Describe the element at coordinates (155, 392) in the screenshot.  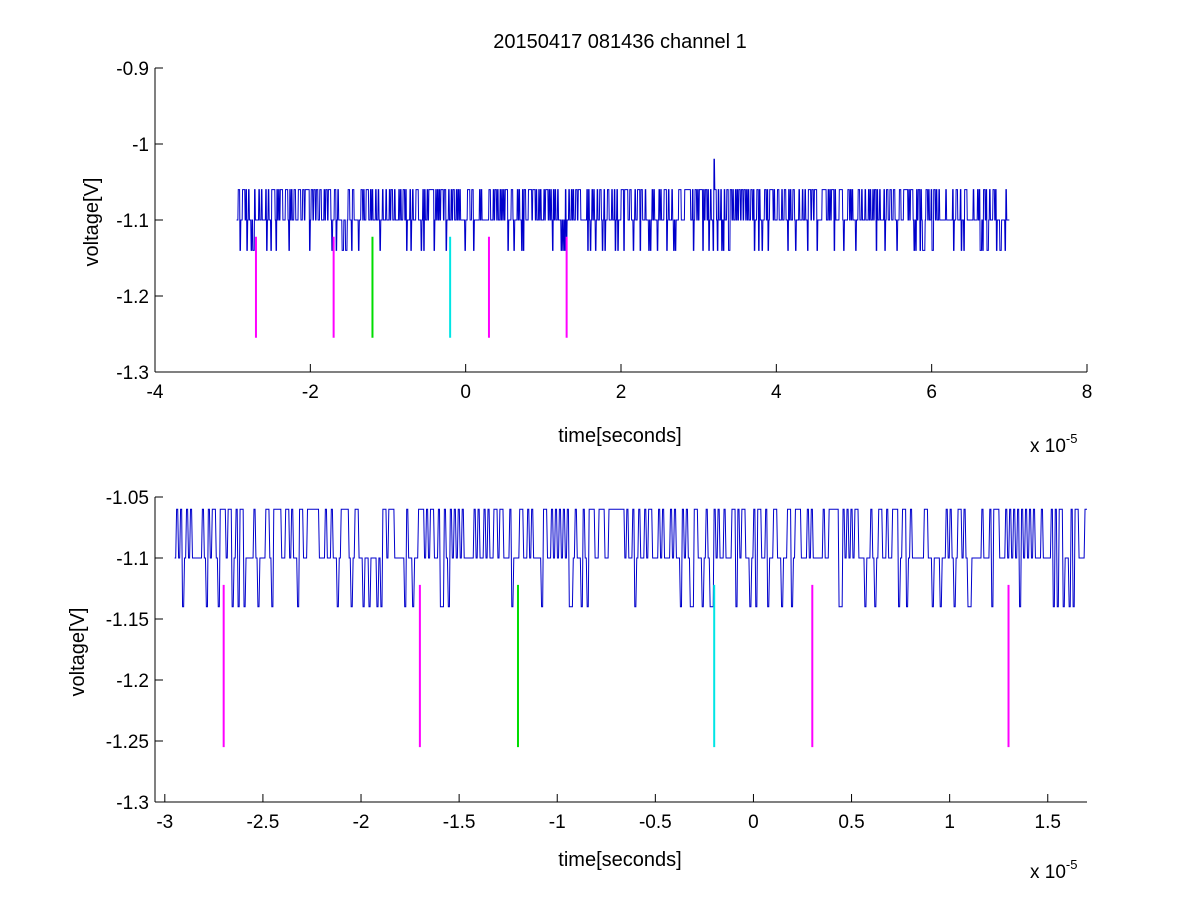
I see `x-tick-label: -4` at that location.